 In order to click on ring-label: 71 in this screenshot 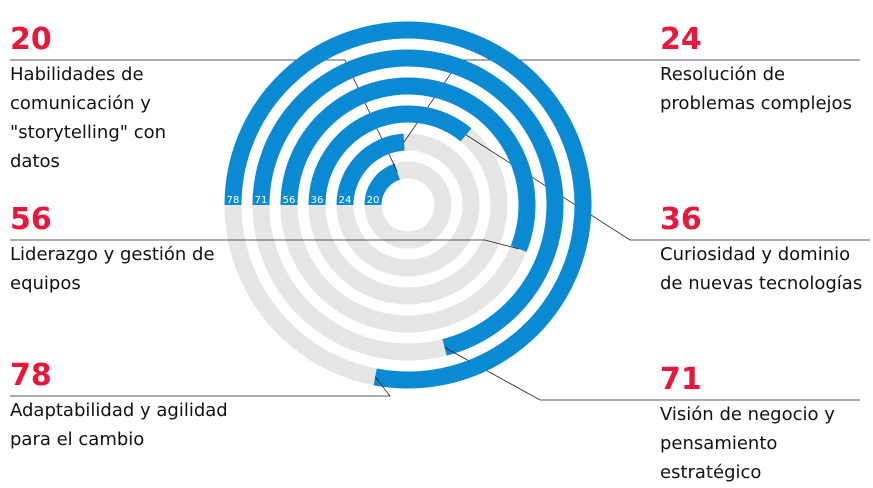, I will do `click(261, 200)`.